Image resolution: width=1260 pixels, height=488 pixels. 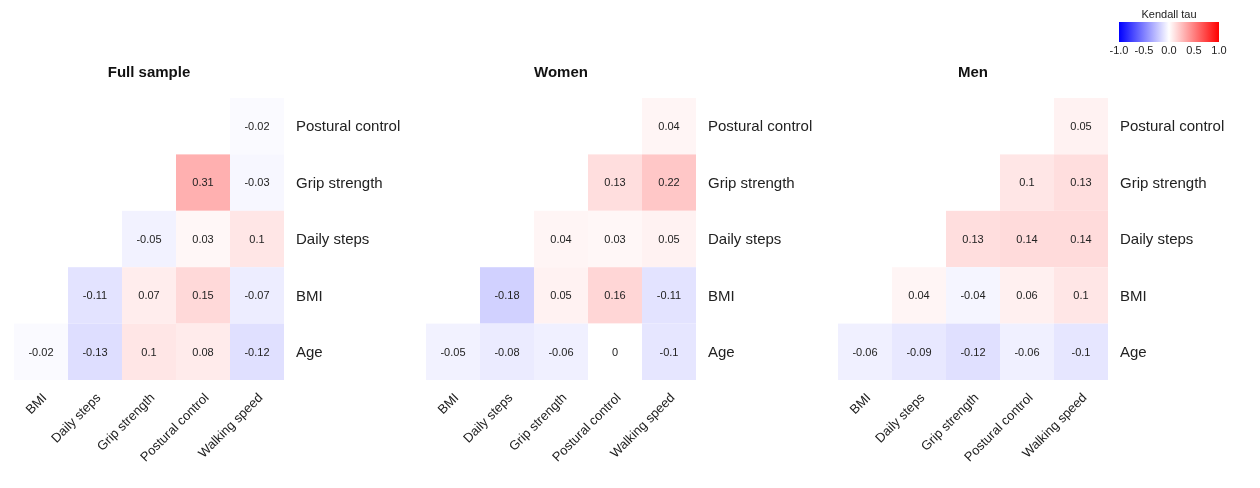 I want to click on data-label: 0.08, so click(x=203, y=351).